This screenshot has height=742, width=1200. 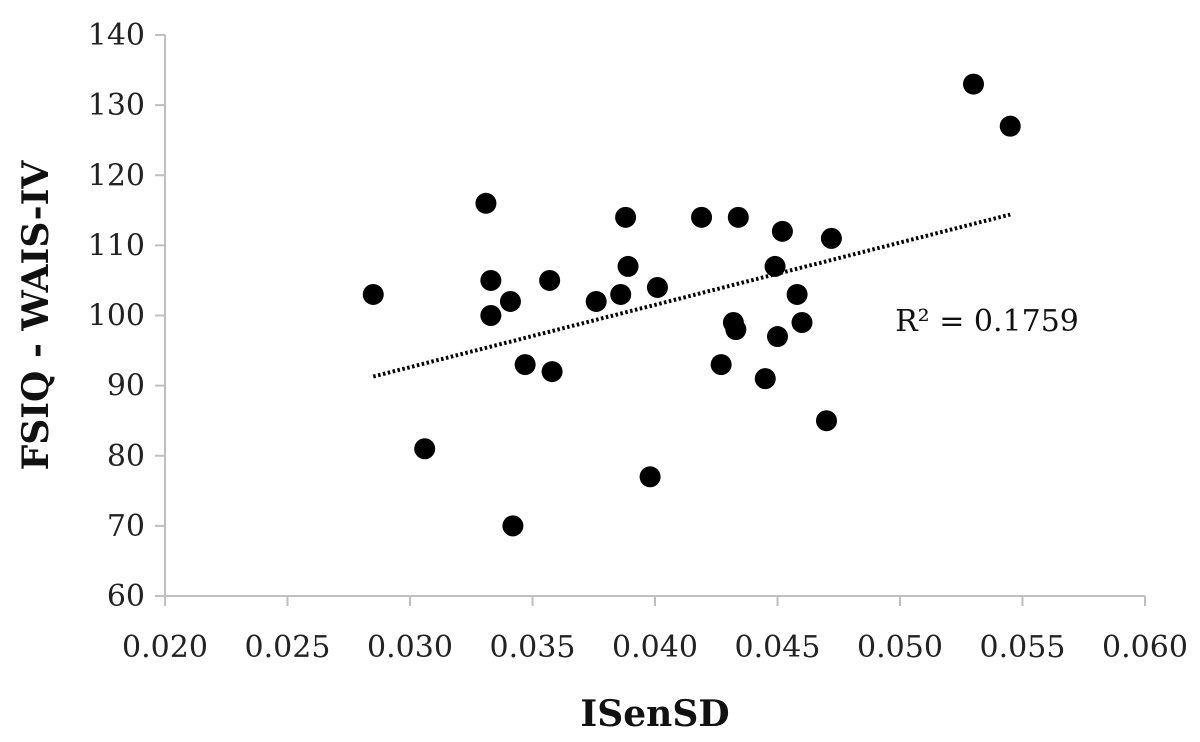 I want to click on x-tick-label: 0.035, so click(x=533, y=647).